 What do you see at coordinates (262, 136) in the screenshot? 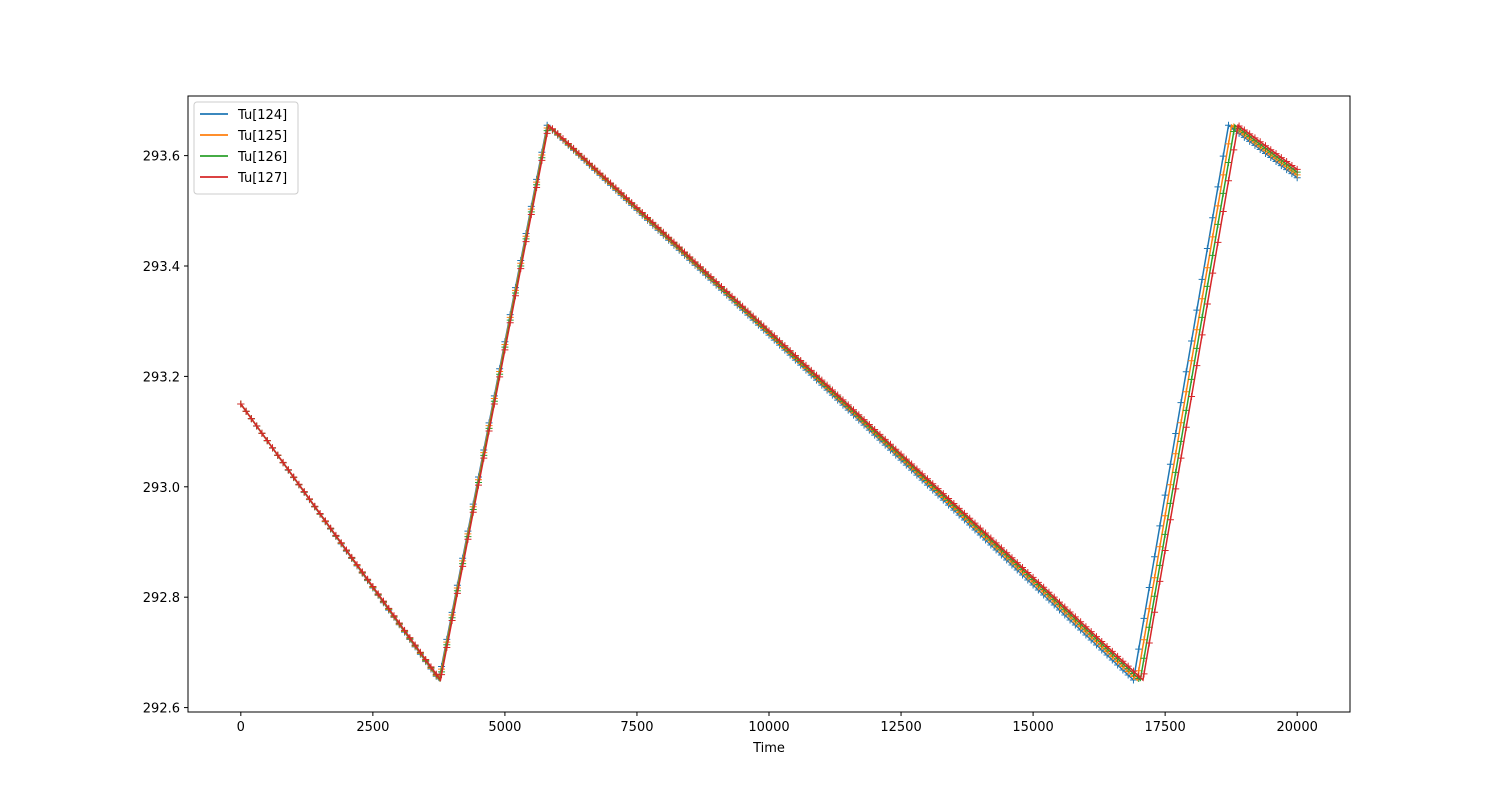
I see `legend-label: Tu[125]` at bounding box center [262, 136].